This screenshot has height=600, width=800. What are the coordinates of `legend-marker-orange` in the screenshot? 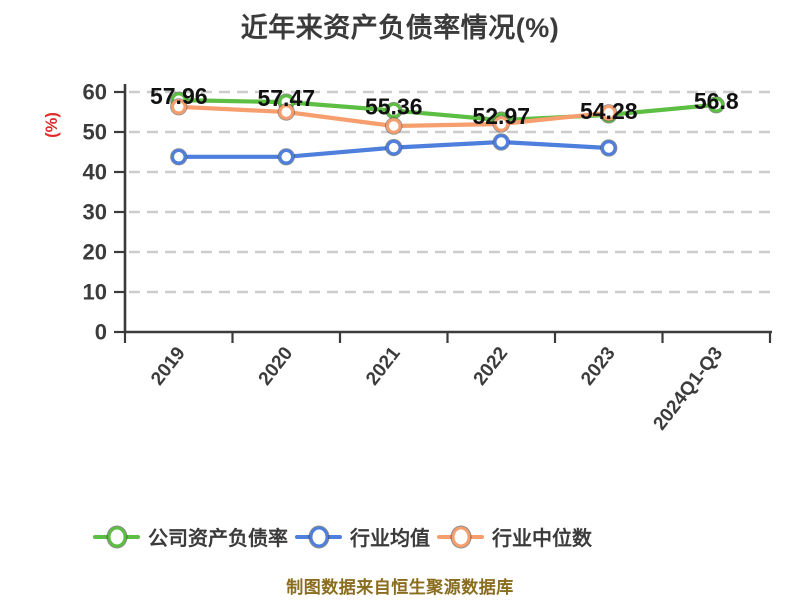 It's located at (460, 537).